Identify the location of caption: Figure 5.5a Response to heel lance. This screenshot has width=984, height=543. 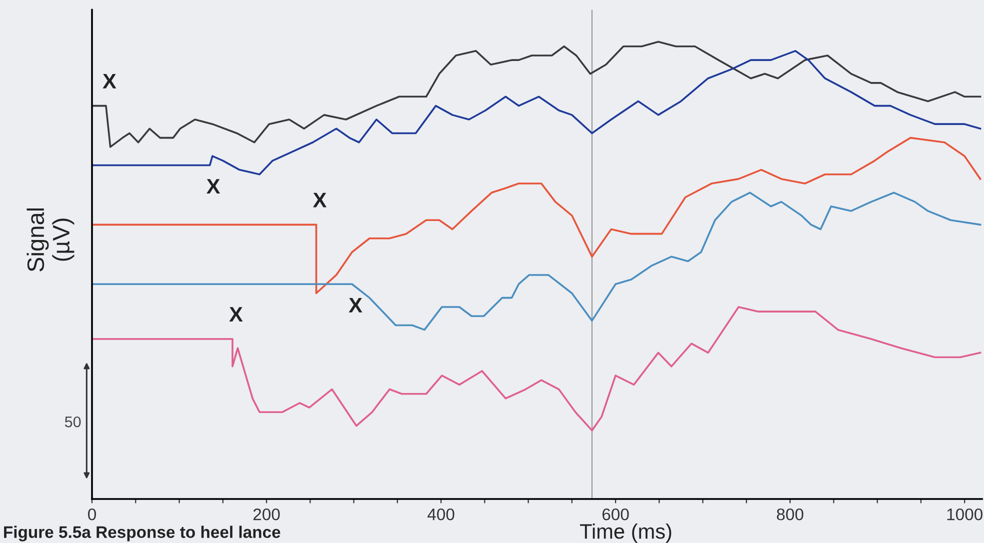
(142, 534).